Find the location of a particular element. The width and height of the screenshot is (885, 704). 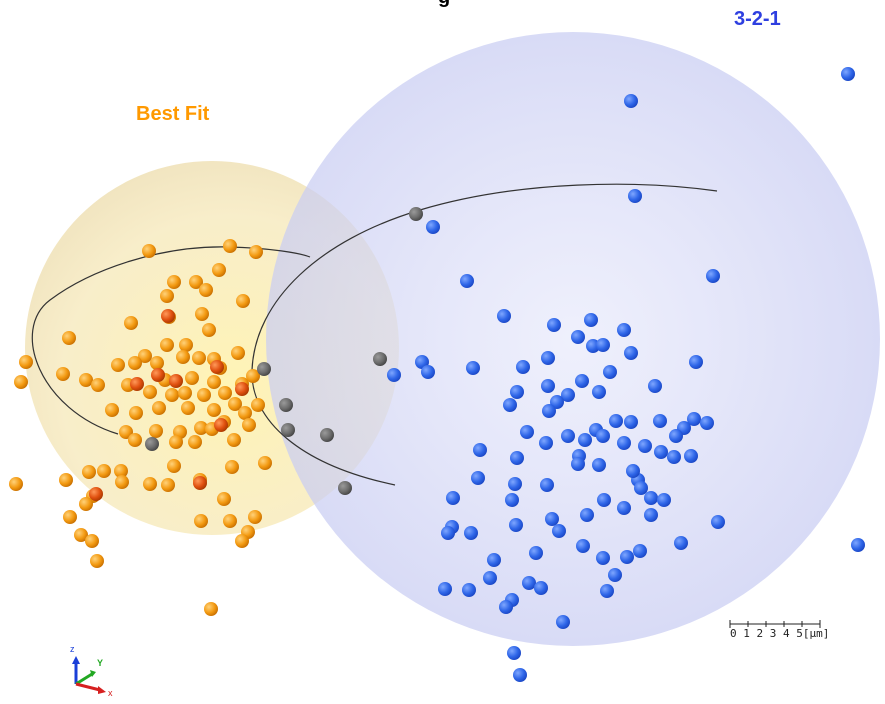

best-fit-arc is located at coordinates (171, 340).